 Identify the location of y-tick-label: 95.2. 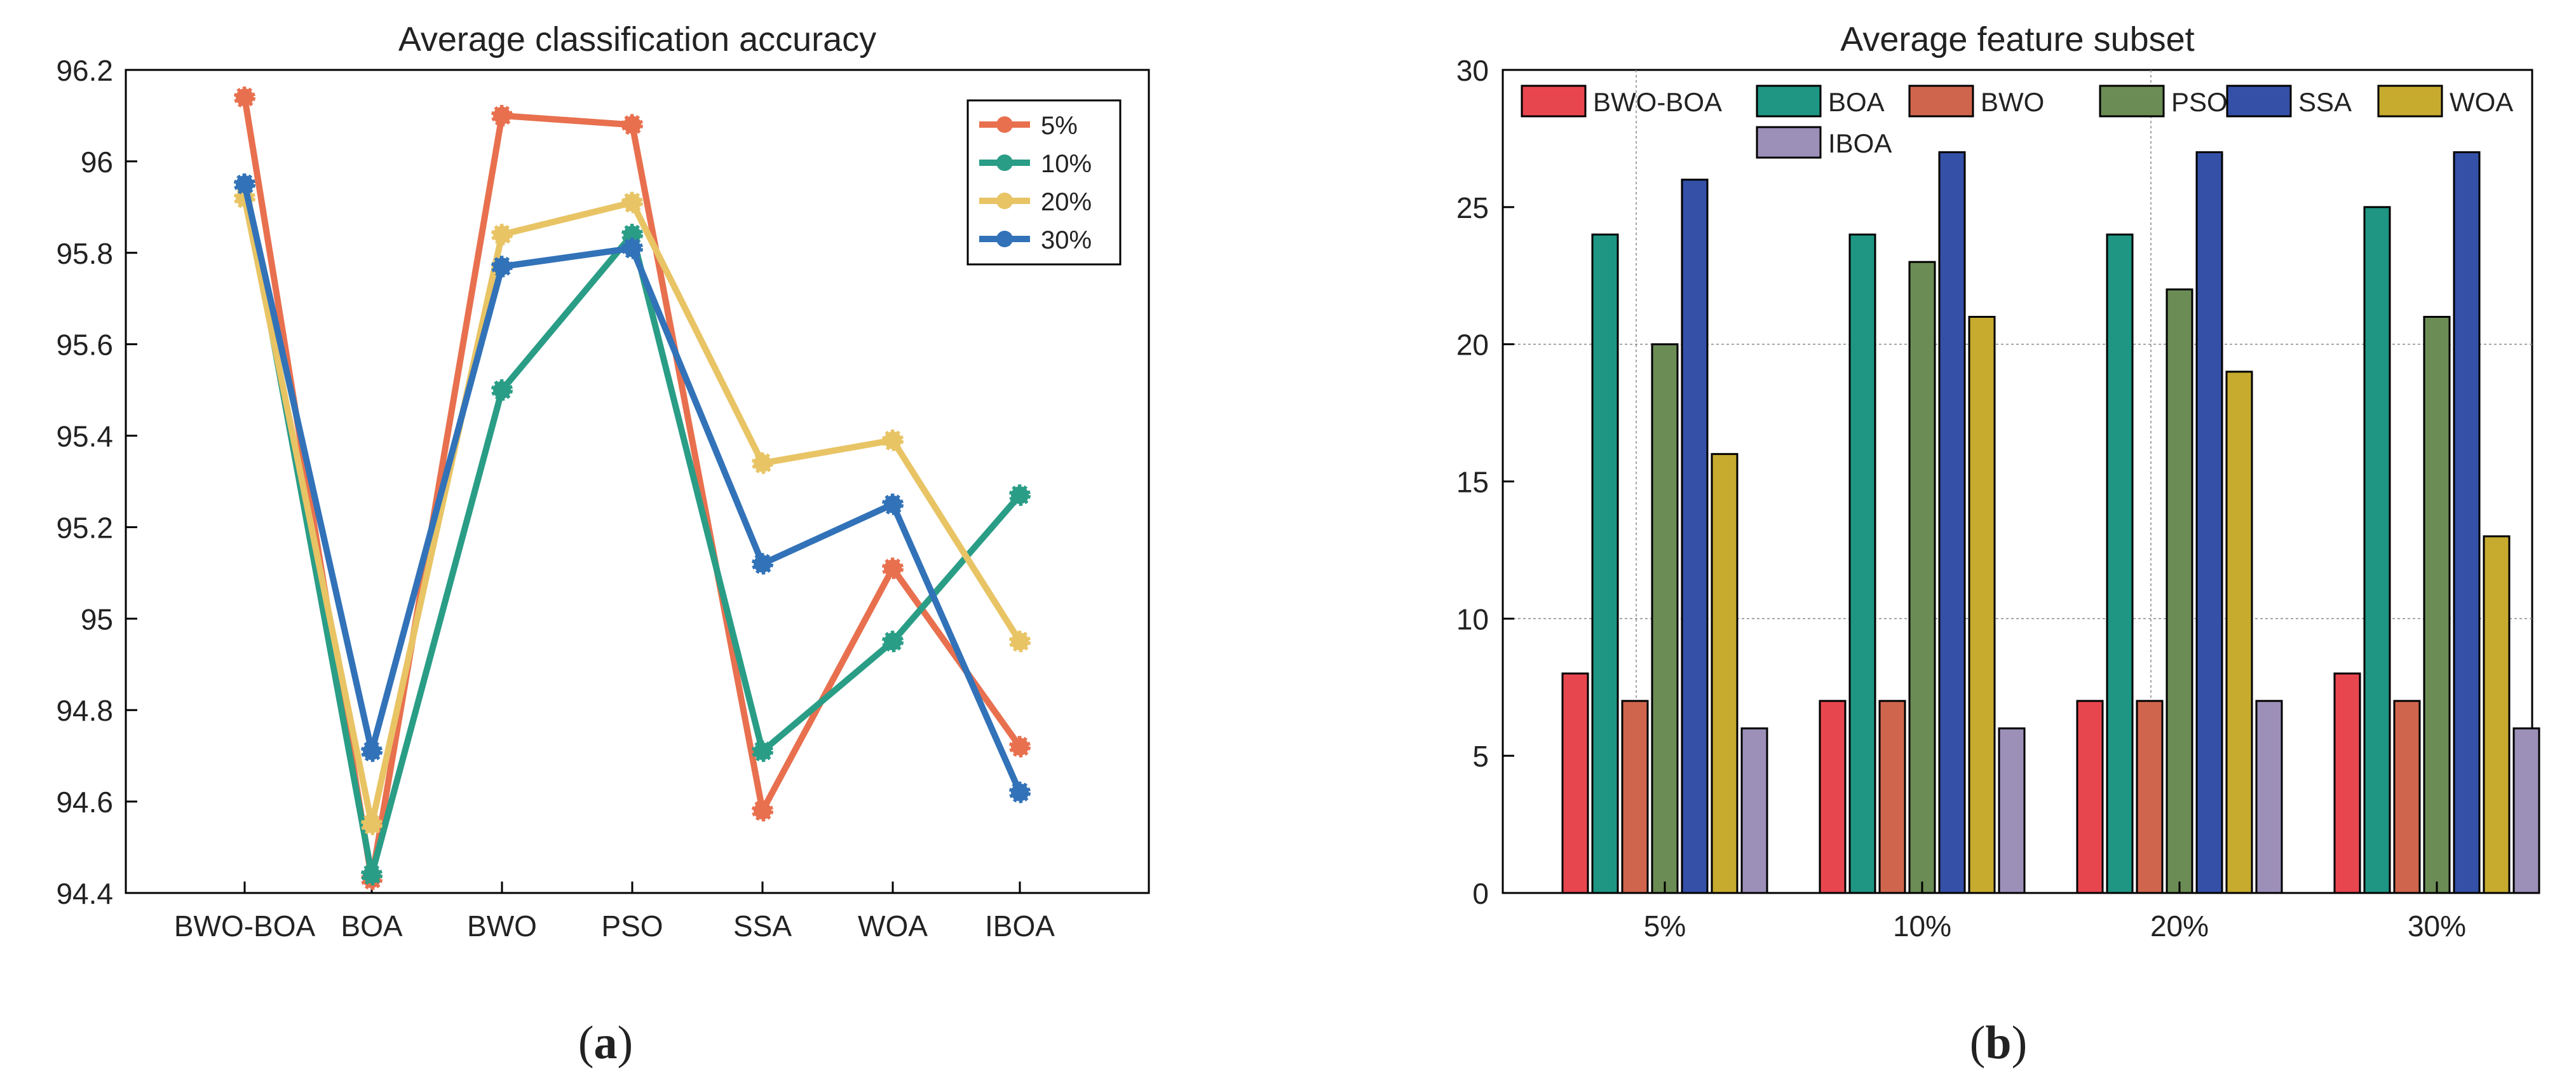
(84, 527).